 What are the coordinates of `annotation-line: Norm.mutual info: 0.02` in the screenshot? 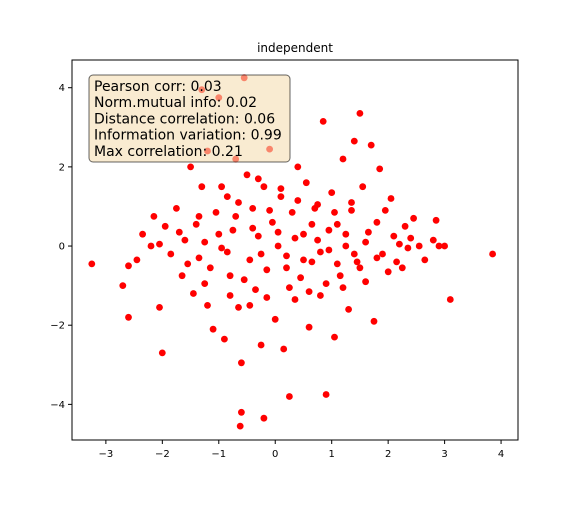 It's located at (175, 103).